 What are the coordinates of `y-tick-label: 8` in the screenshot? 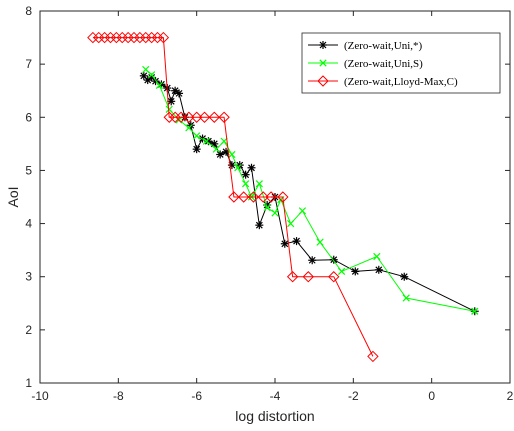 It's located at (28, 11).